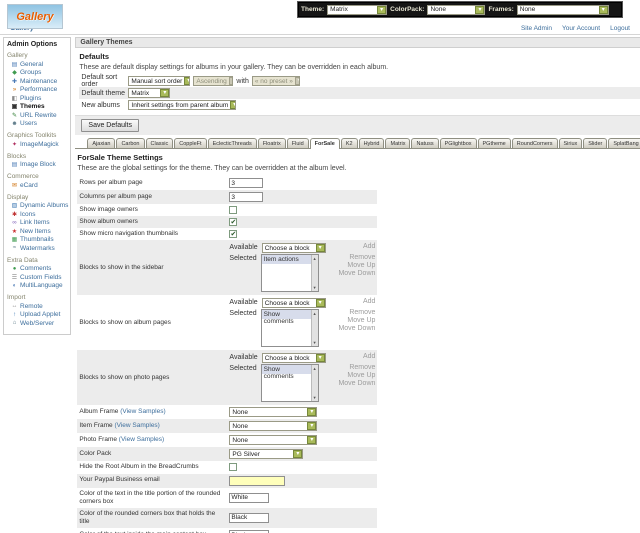 The image size is (640, 533). Describe the element at coordinates (37, 269) in the screenshot. I see `sidebar-item-comments: ● Comments` at that location.